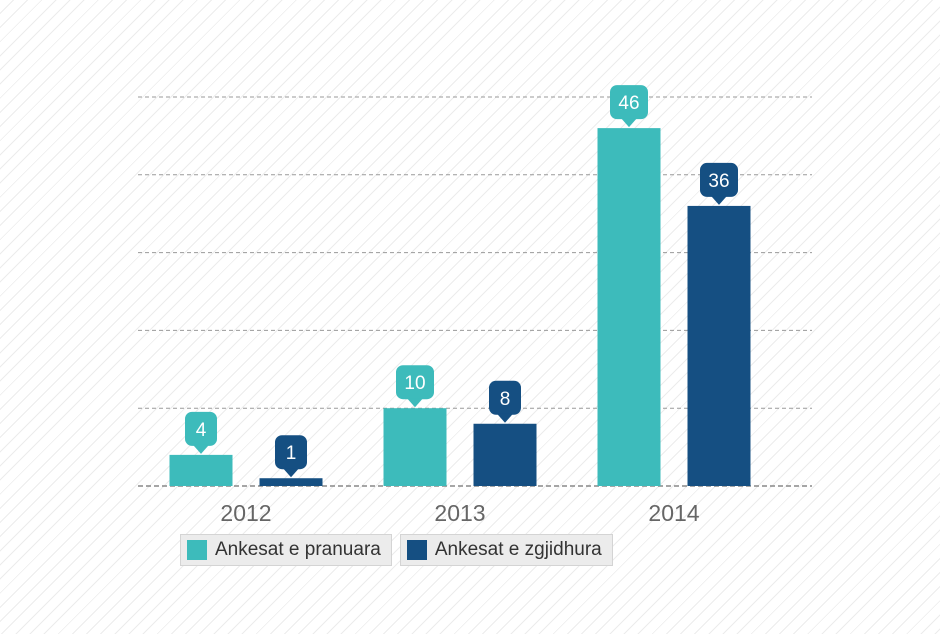  I want to click on x-axis-ticks: 2012 2013 2014, so click(459, 513).